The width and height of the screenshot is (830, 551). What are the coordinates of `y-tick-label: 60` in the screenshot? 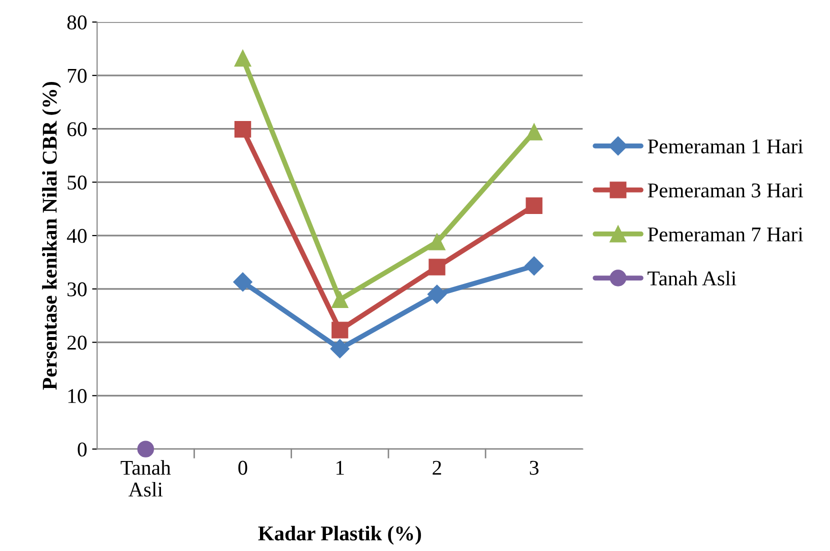 It's located at (77, 129).